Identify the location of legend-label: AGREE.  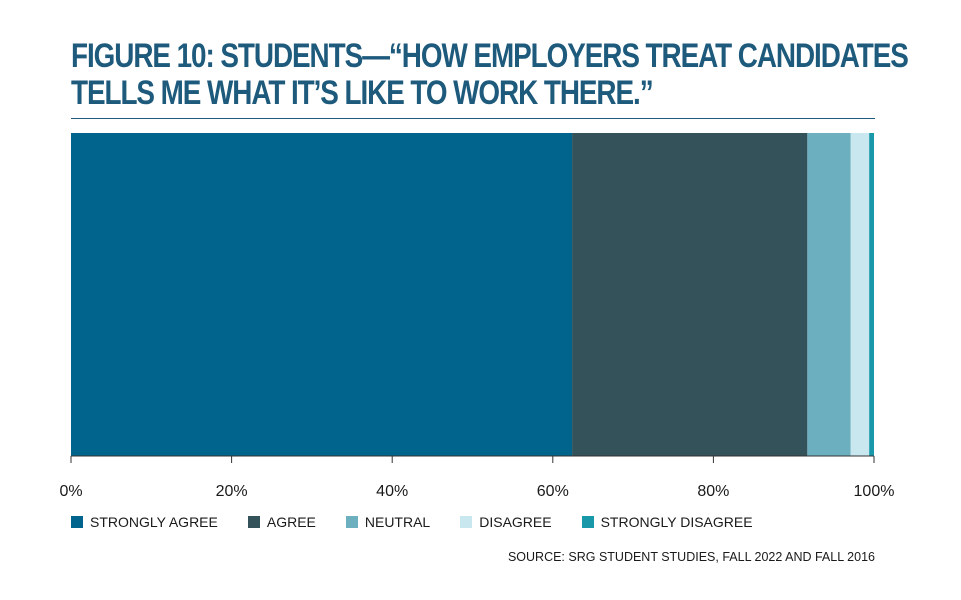
(291, 522).